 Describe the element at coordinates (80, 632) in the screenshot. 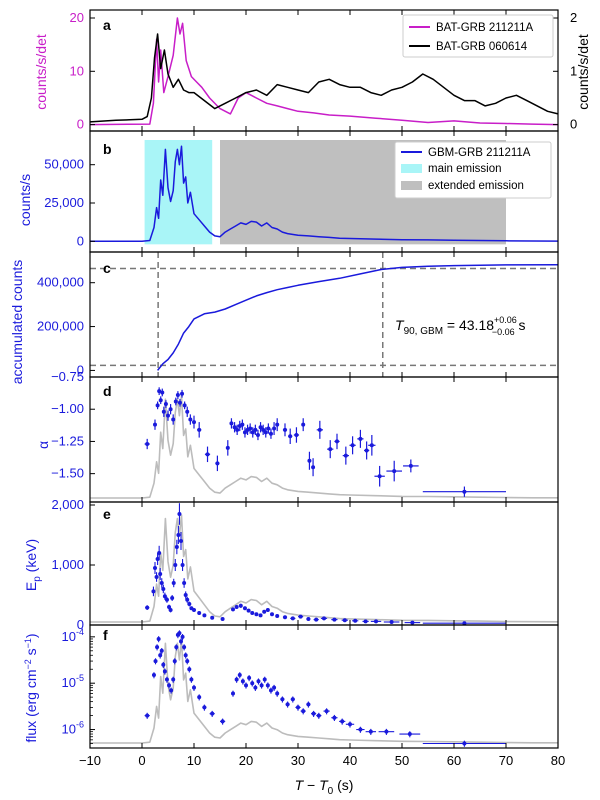

I see `yf-tick-exp: -4` at that location.